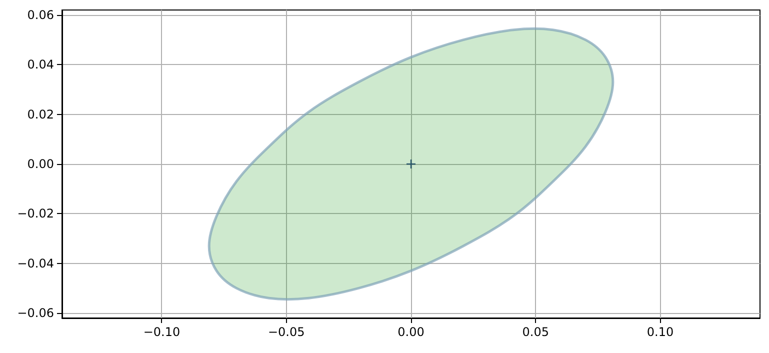  I want to click on y-tick-label: 0.06, so click(40, 15).